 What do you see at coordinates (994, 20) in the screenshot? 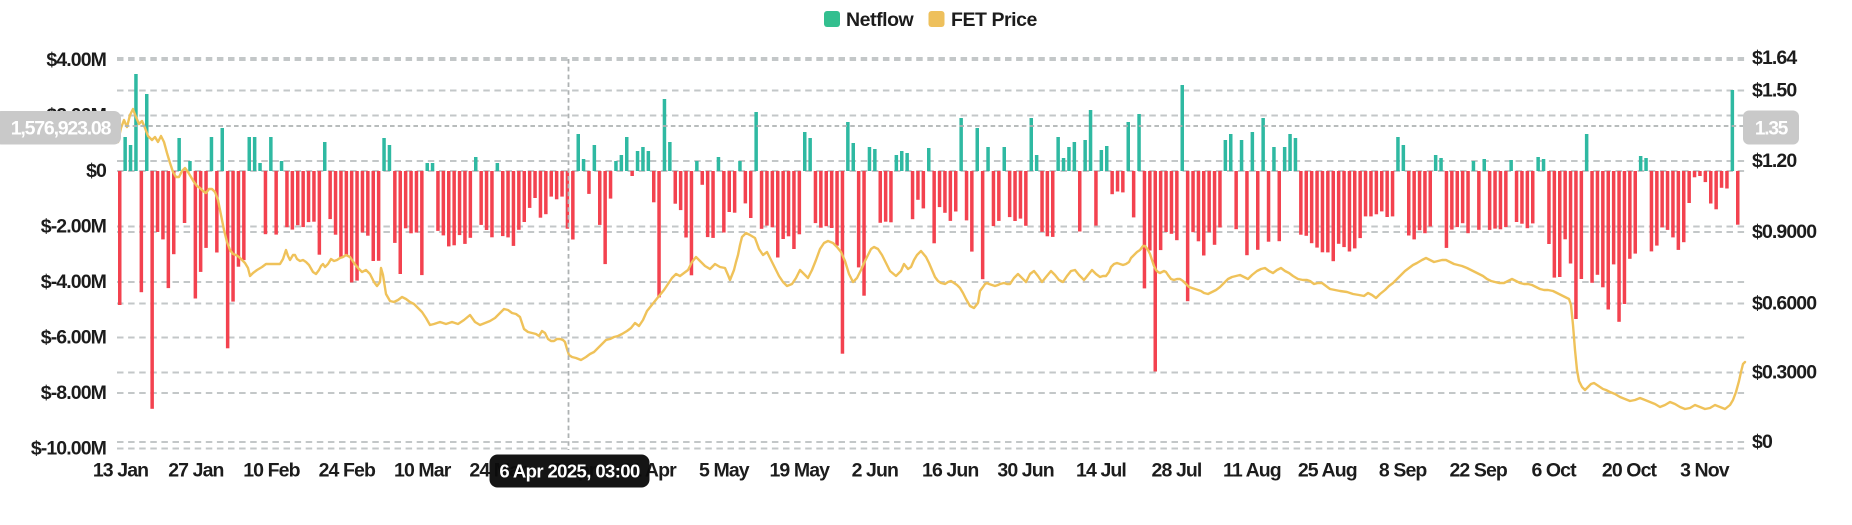
I see `svg-text: FET Price` at bounding box center [994, 20].